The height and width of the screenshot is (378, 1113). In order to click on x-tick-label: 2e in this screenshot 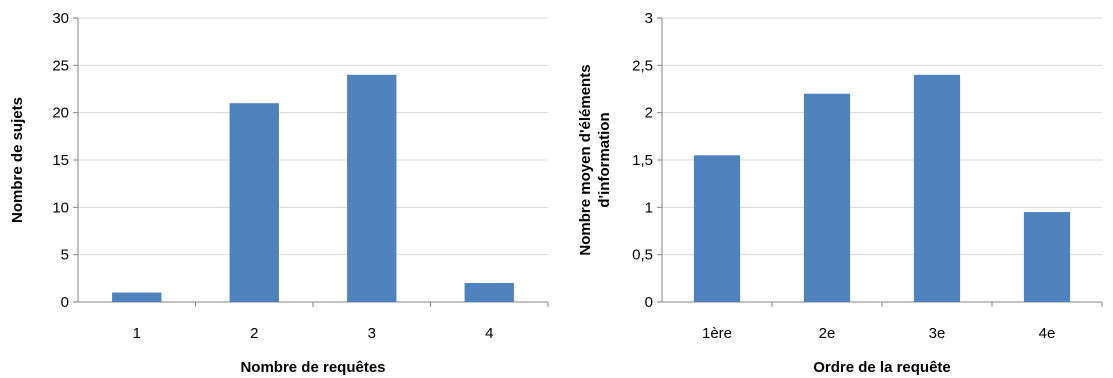, I will do `click(827, 333)`.